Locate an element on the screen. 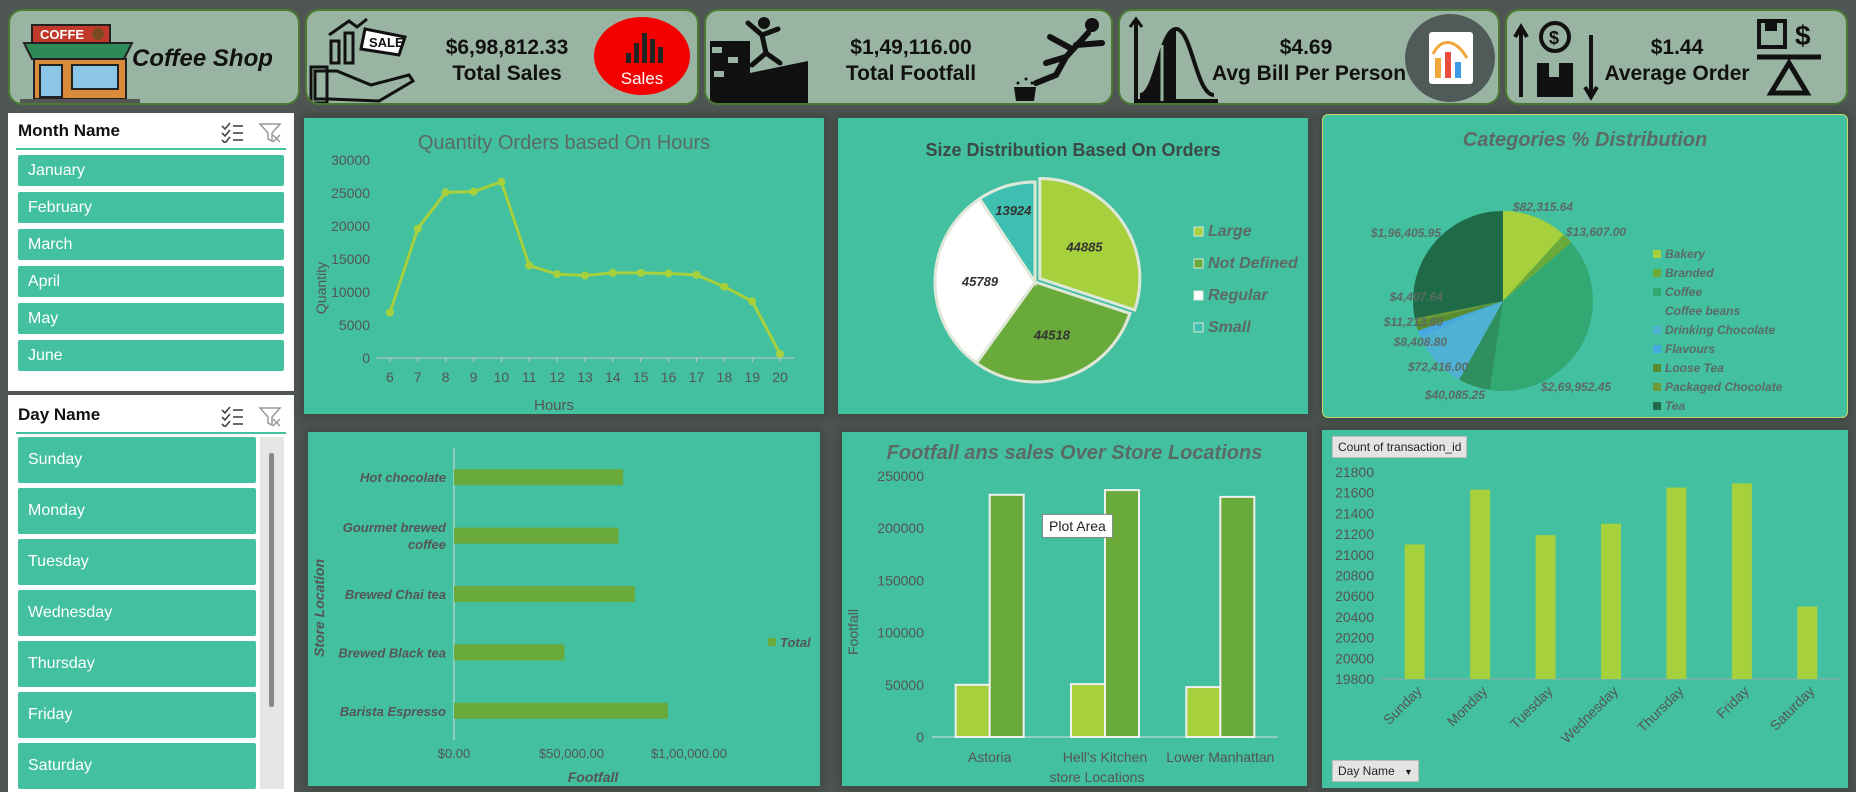 Image resolution: width=1856 pixels, height=792 pixels. bar-hot-chocolate is located at coordinates (539, 477).